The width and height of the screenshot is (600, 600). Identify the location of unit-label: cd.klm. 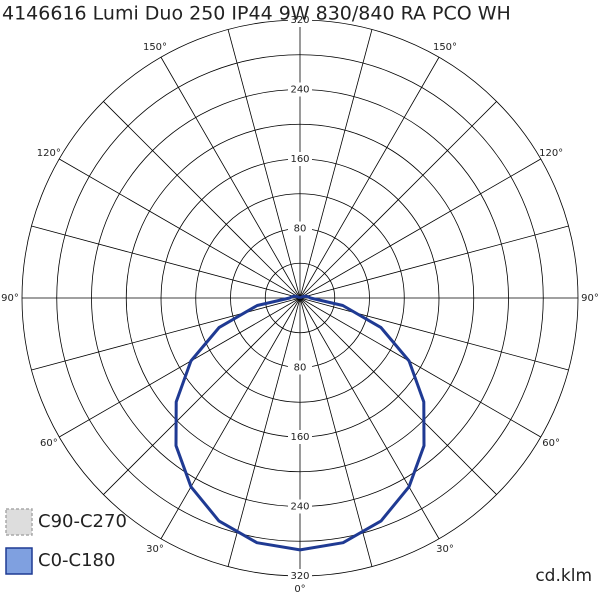
(563, 576).